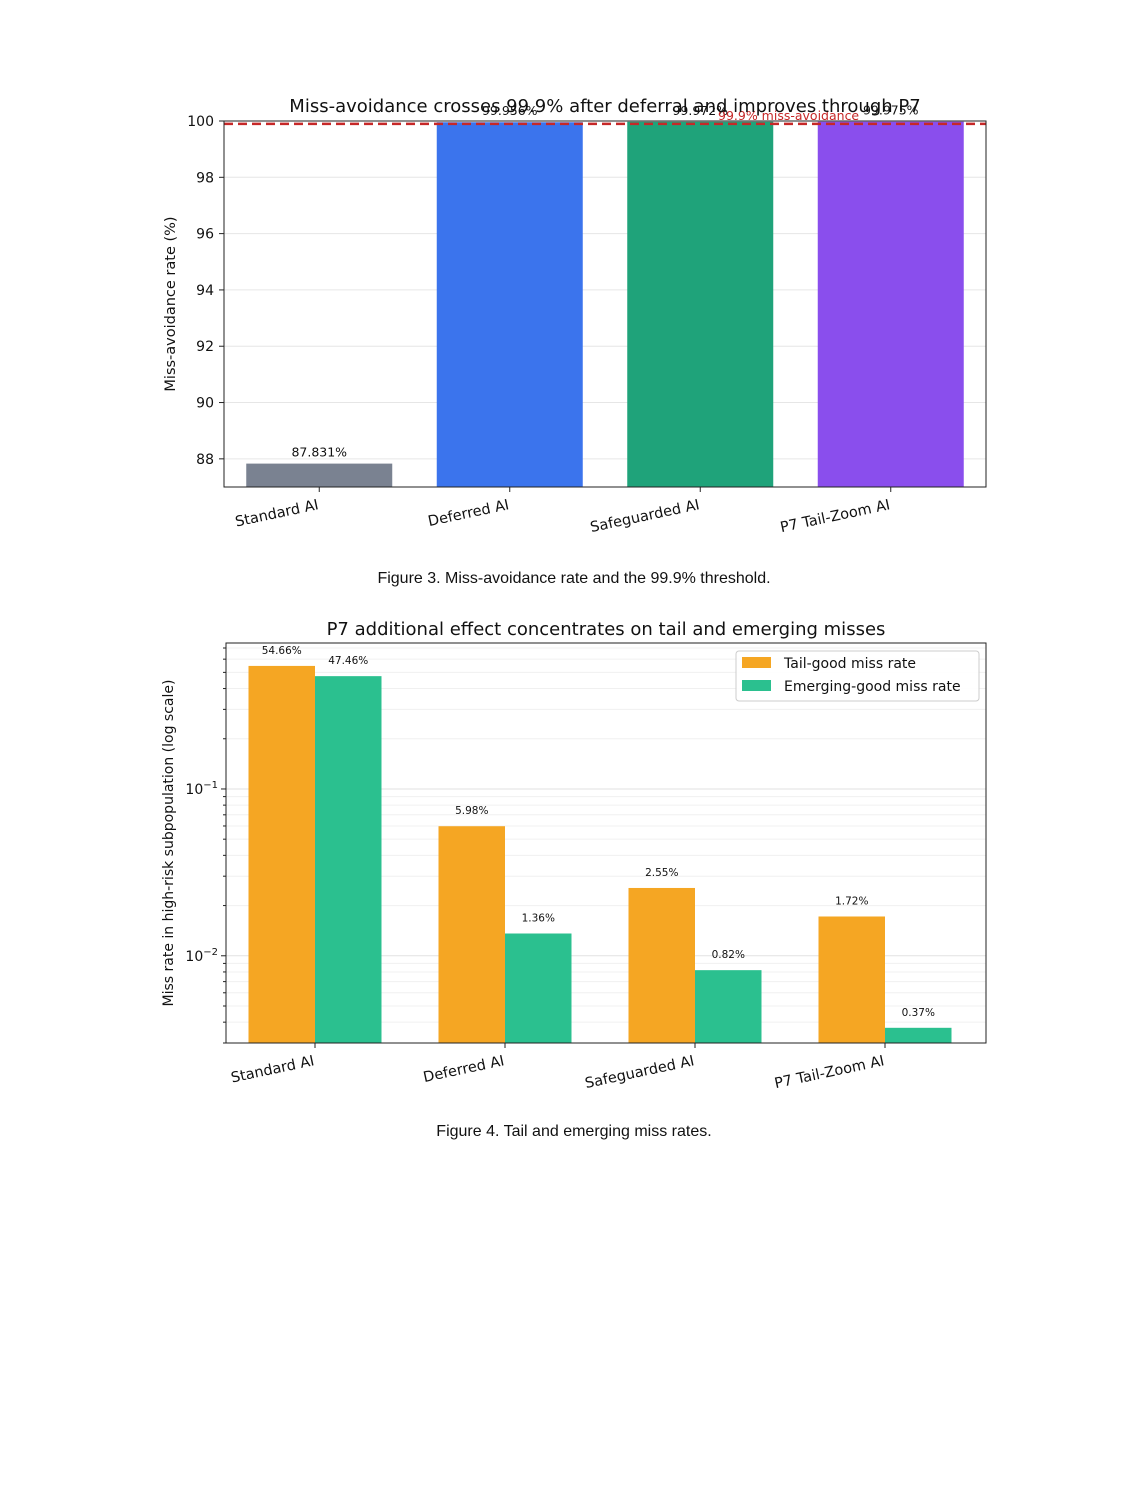 The height and width of the screenshot is (1485, 1148). Describe the element at coordinates (205, 235) in the screenshot. I see `y-tick-label: 96` at that location.